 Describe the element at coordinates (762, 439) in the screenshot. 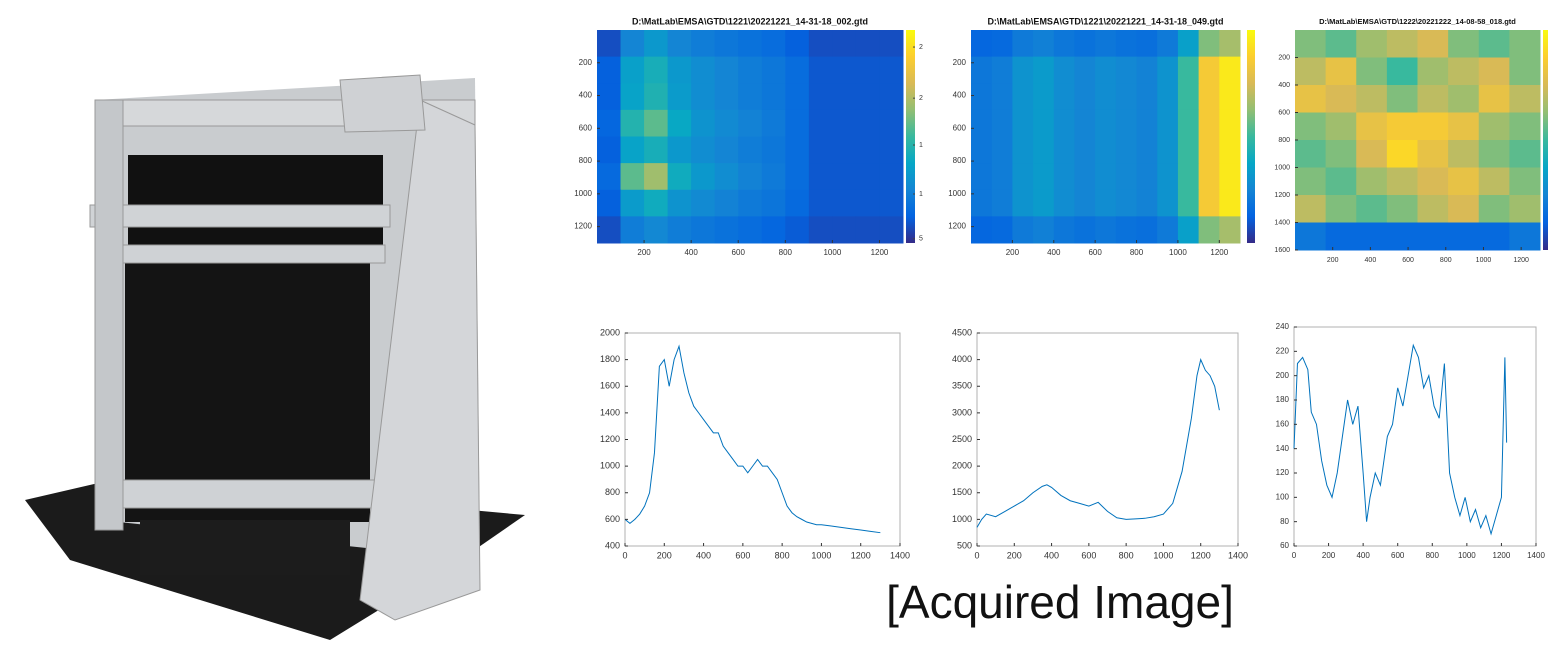

I see `plot-area` at that location.